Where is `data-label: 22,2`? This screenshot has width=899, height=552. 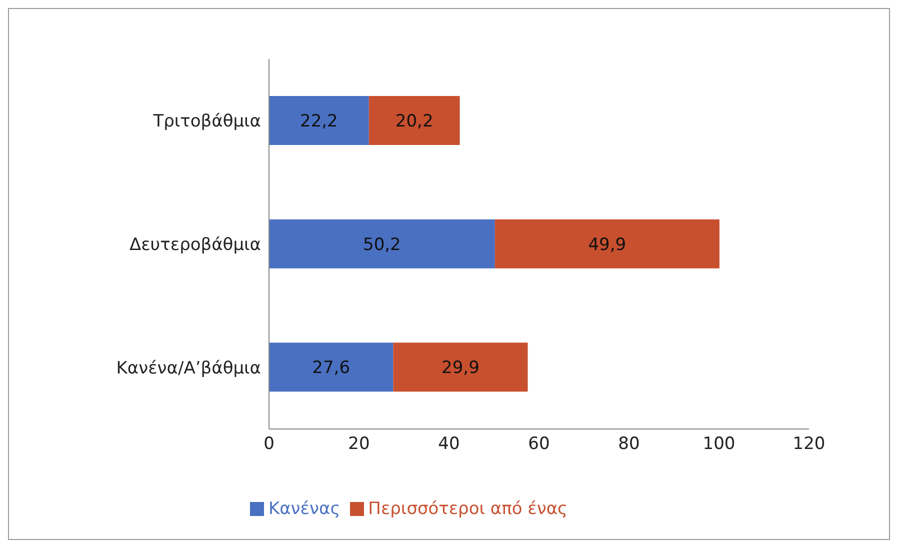 data-label: 22,2 is located at coordinates (319, 122).